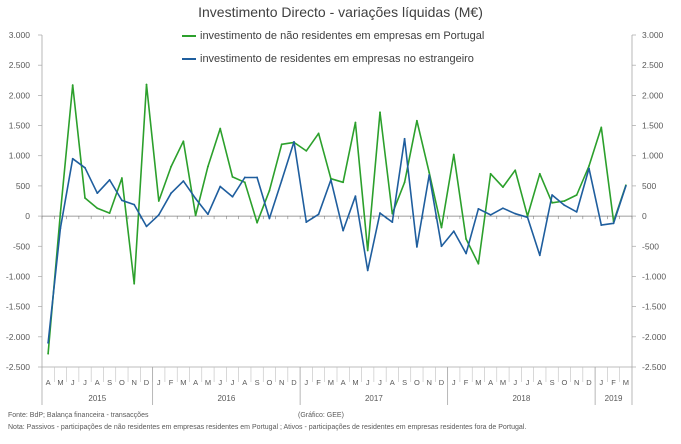 This screenshot has width=681, height=444. Describe the element at coordinates (321, 415) in the screenshot. I see `footer-credit: (Gráfico: GEE)` at that location.